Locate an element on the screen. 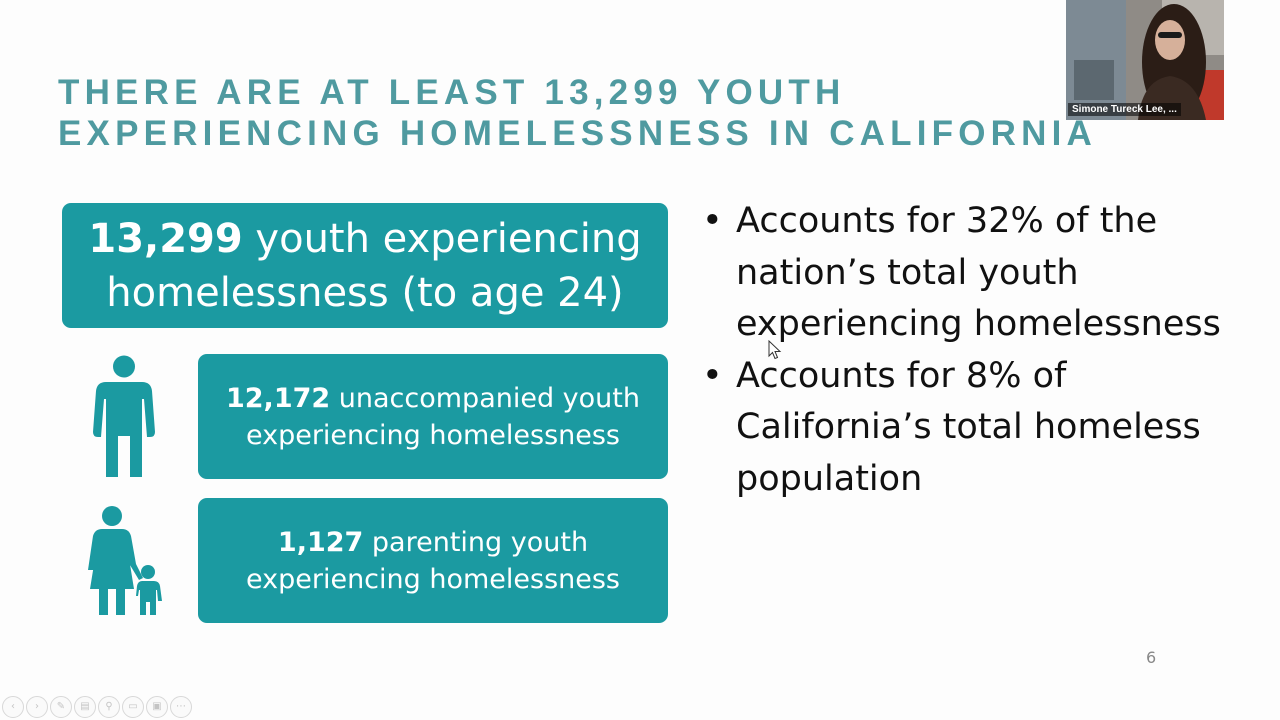 This screenshot has height=720, width=1280. zoom-icon: ⚲ is located at coordinates (109, 707).